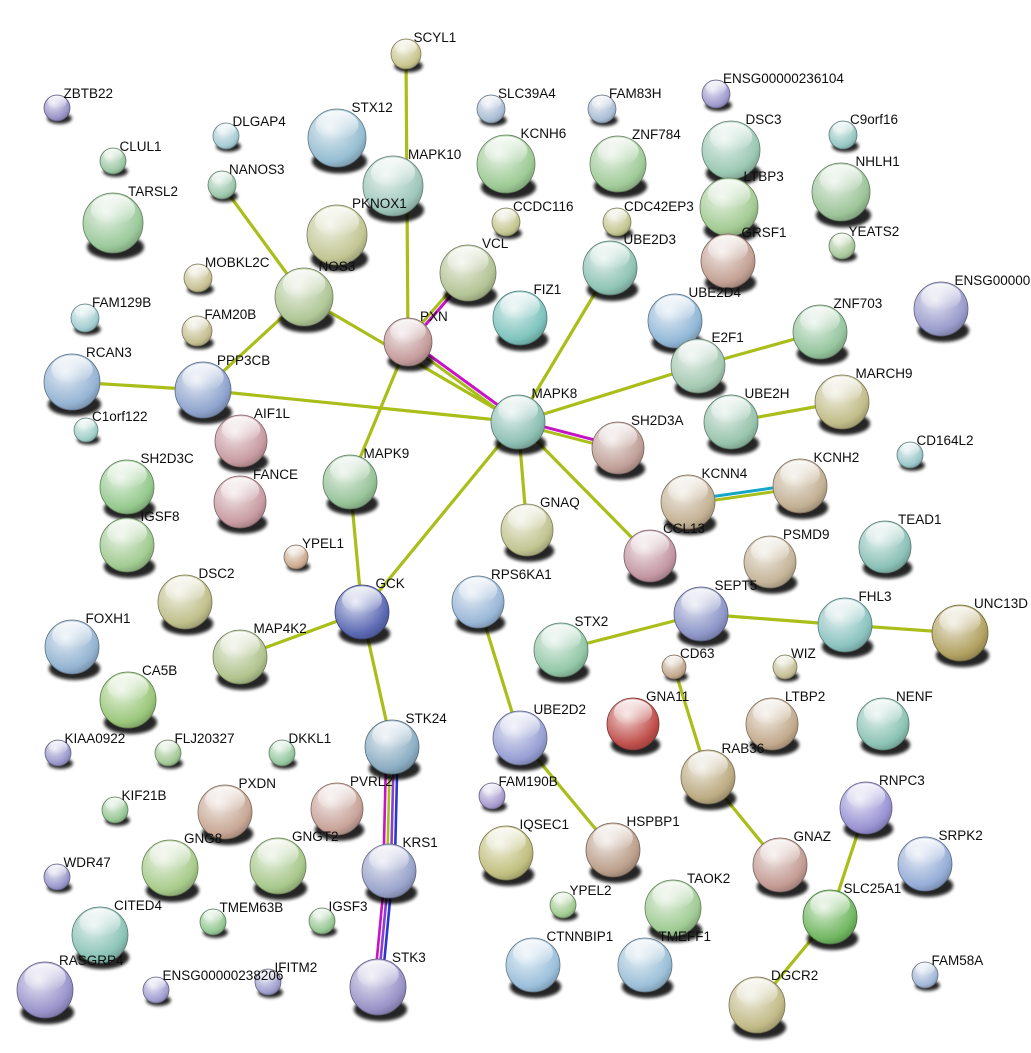  What do you see at coordinates (527, 532) in the screenshot?
I see `node-group-GNAQ` at bounding box center [527, 532].